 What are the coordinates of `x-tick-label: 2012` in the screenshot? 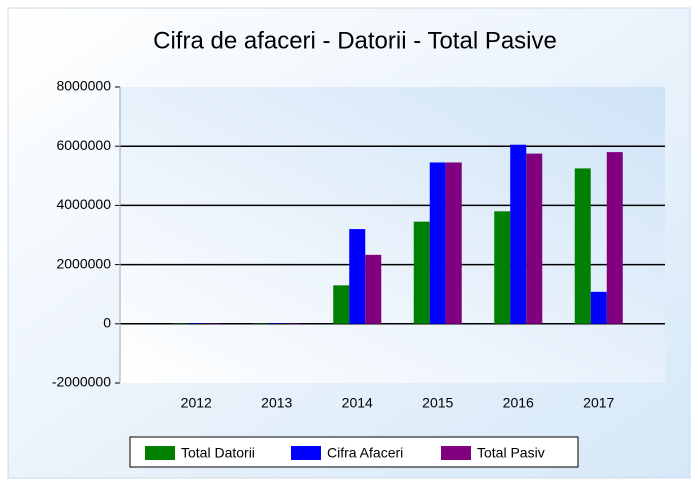 It's located at (196, 403).